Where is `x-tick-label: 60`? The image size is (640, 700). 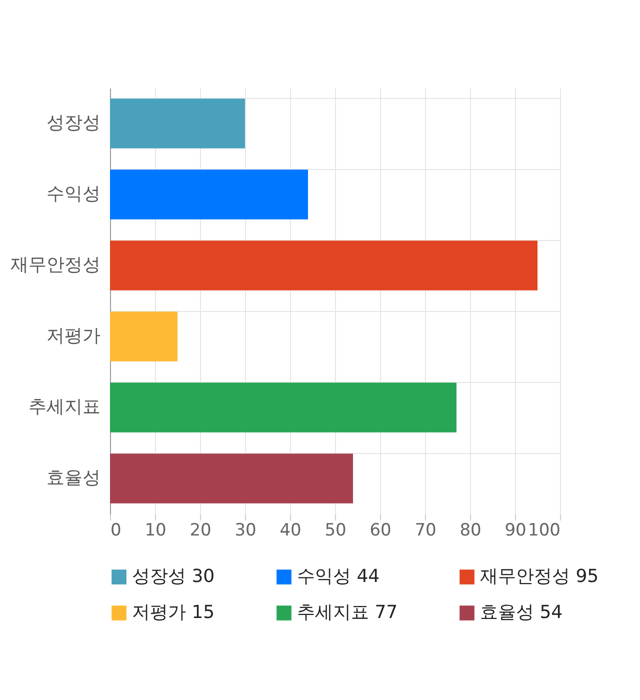
x-tick-label: 60 is located at coordinates (381, 530).